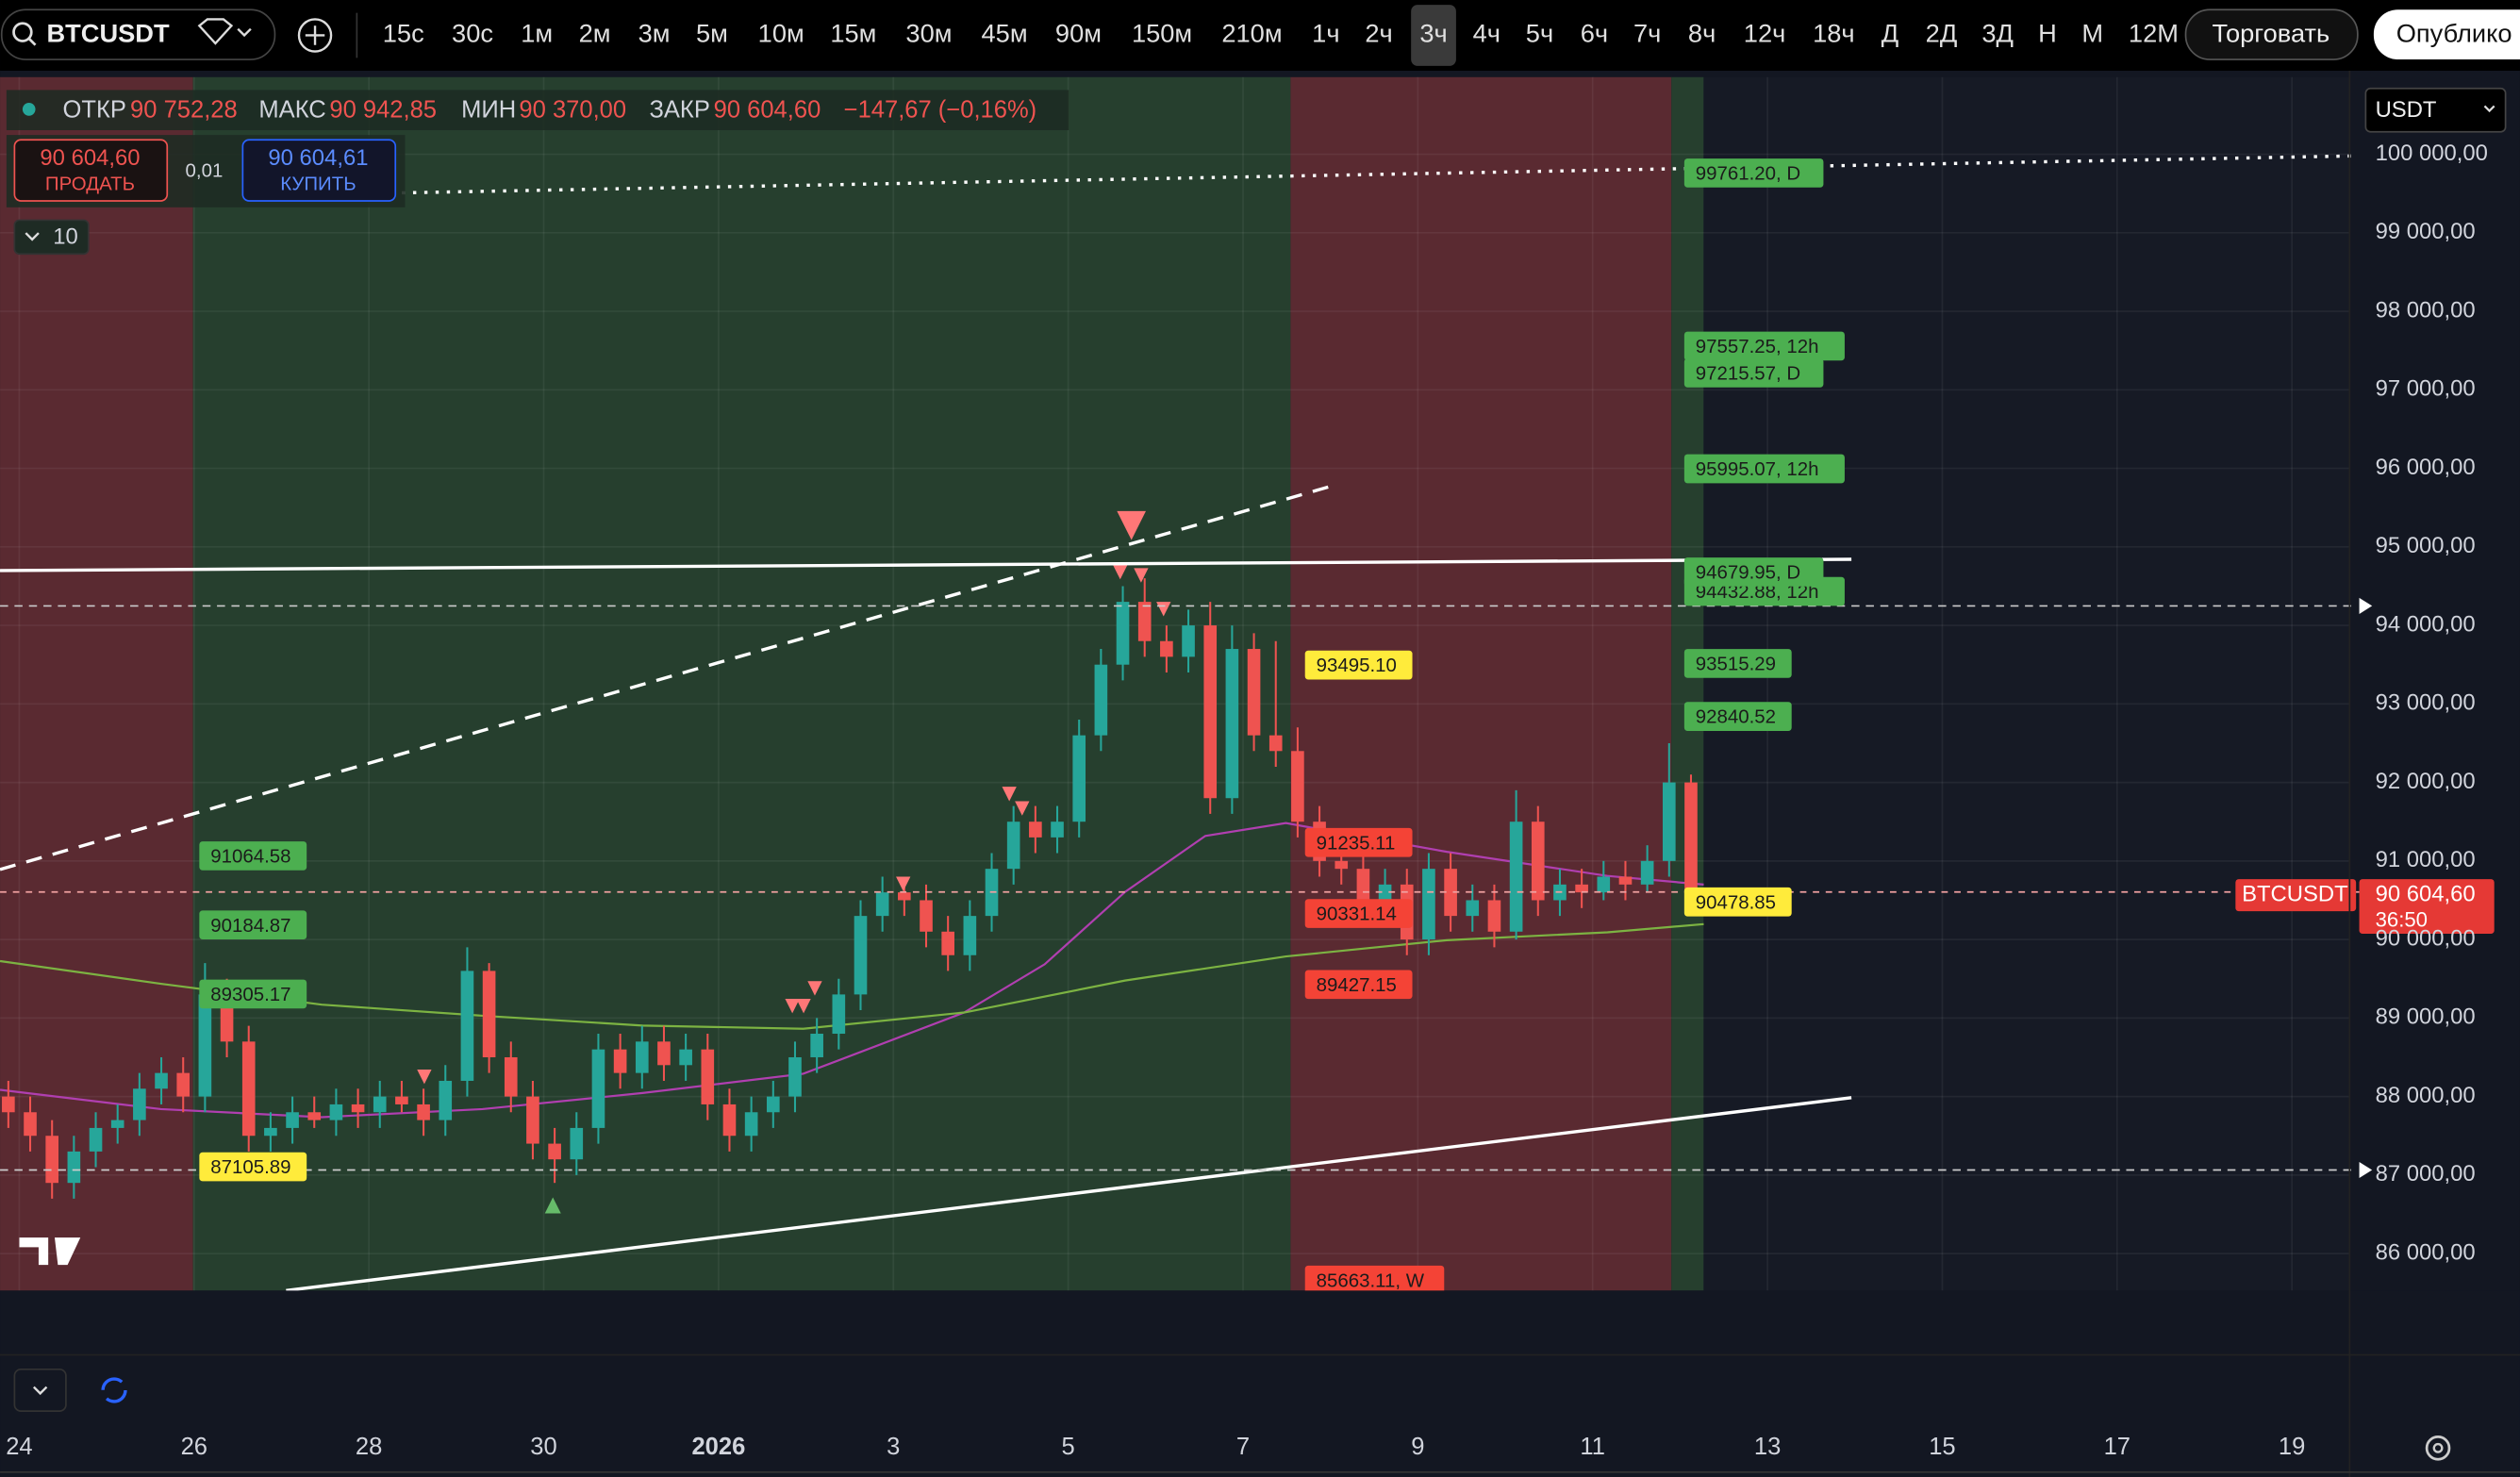  I want to click on sell-price: 90 604,60, so click(90, 158).